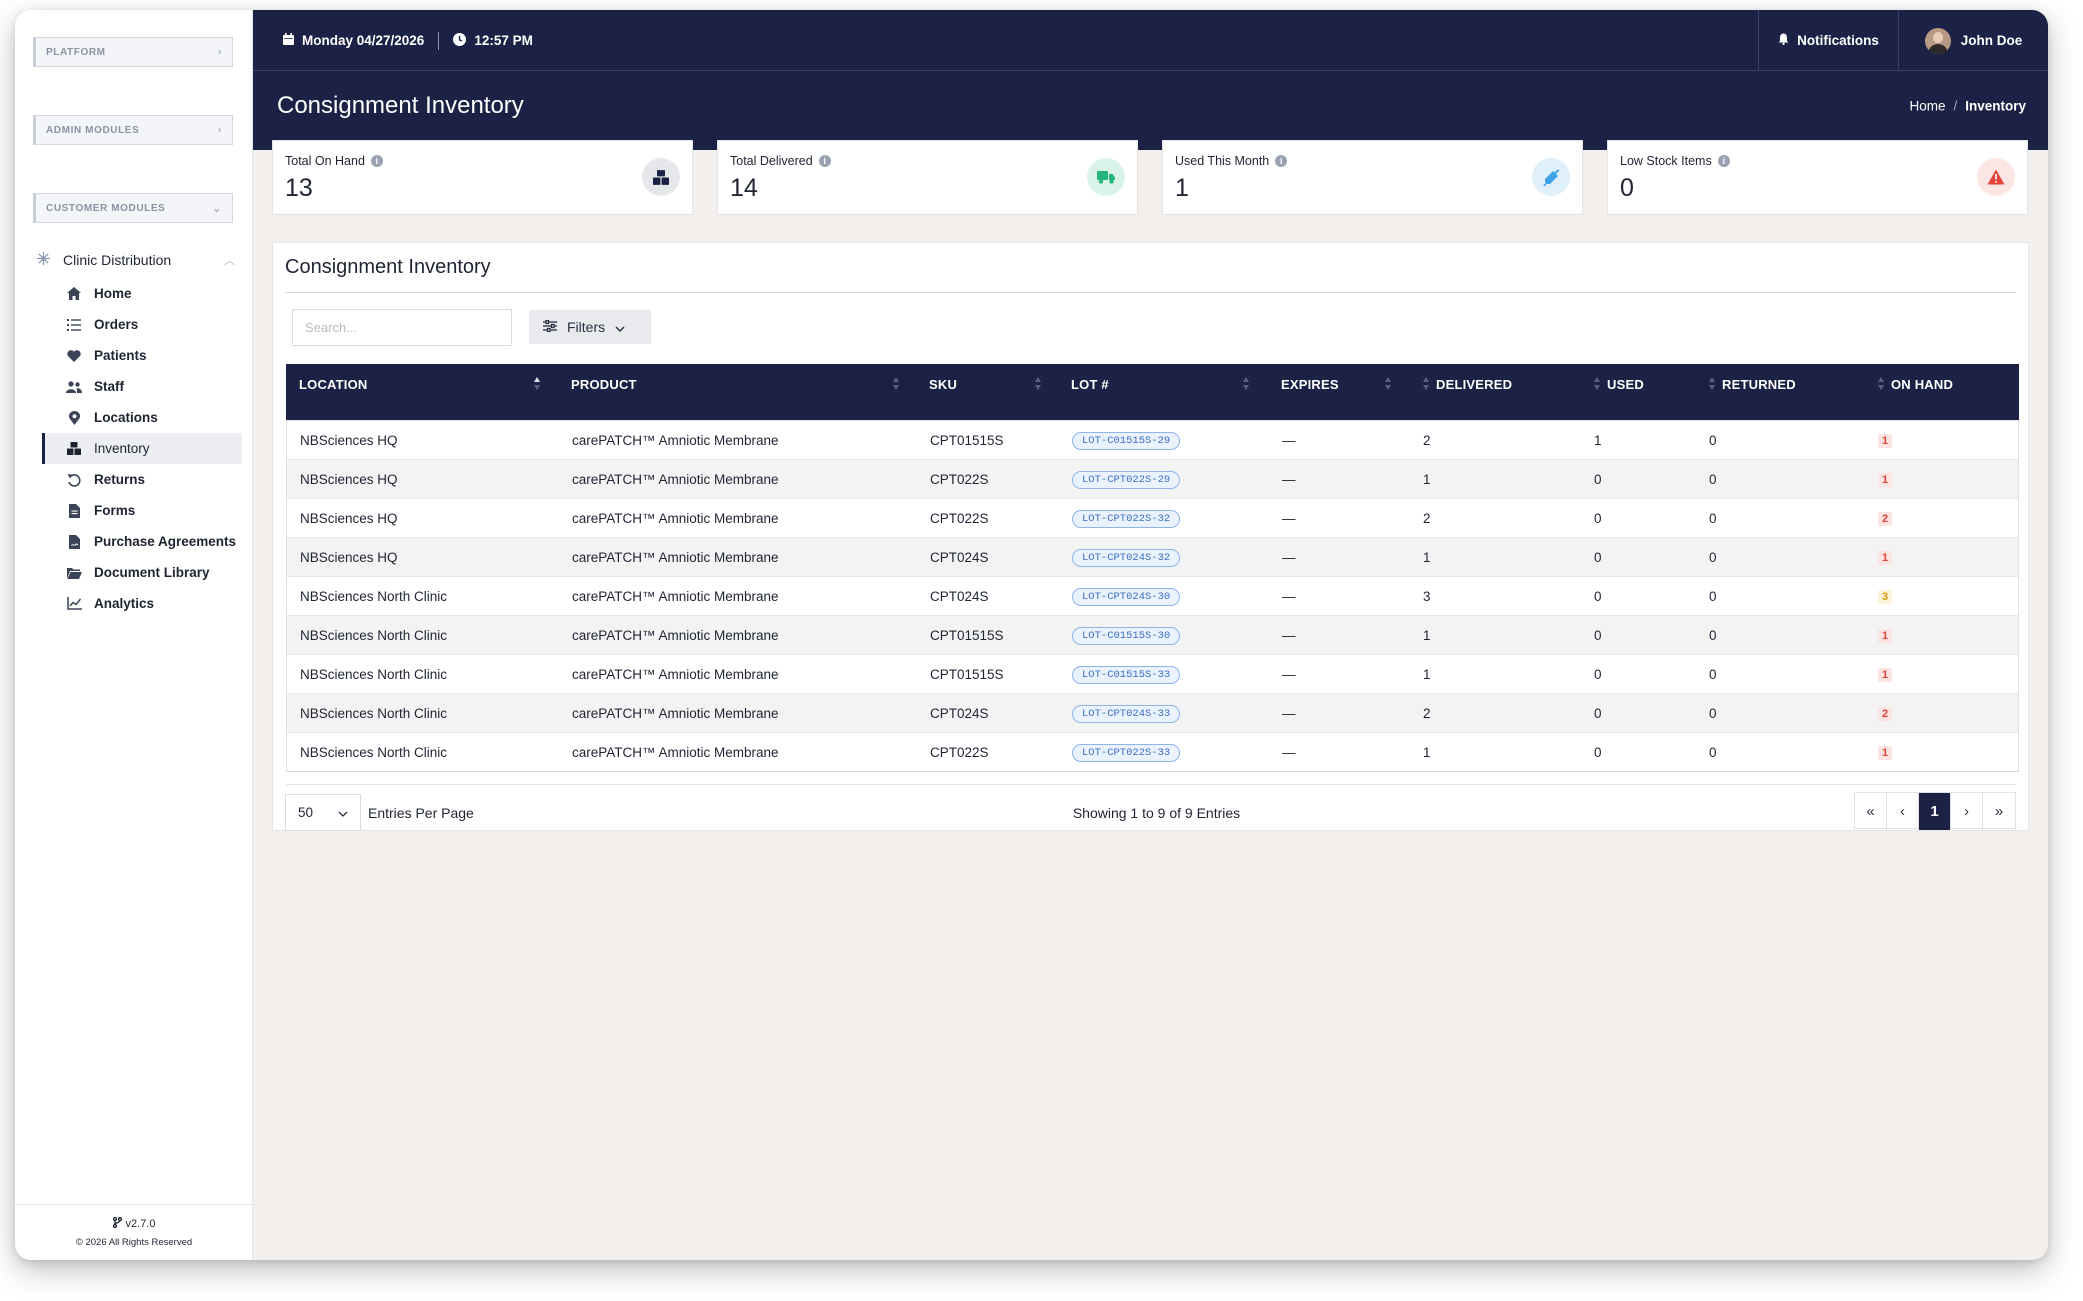  Describe the element at coordinates (140, 260) in the screenshot. I see `sidebar-group-clinic-distribution: Clinic Distribution ︿` at that location.